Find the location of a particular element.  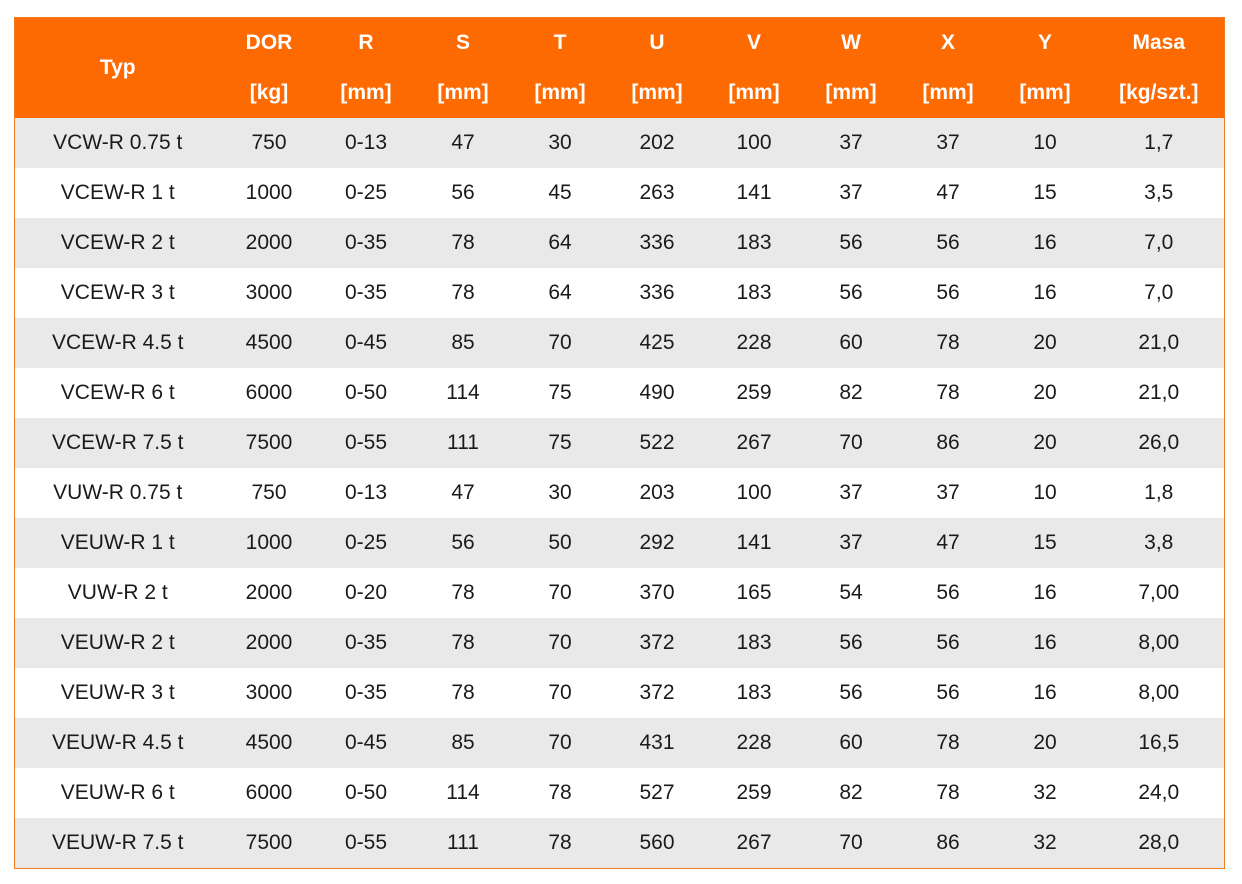

cell-t: 64 is located at coordinates (560, 243).